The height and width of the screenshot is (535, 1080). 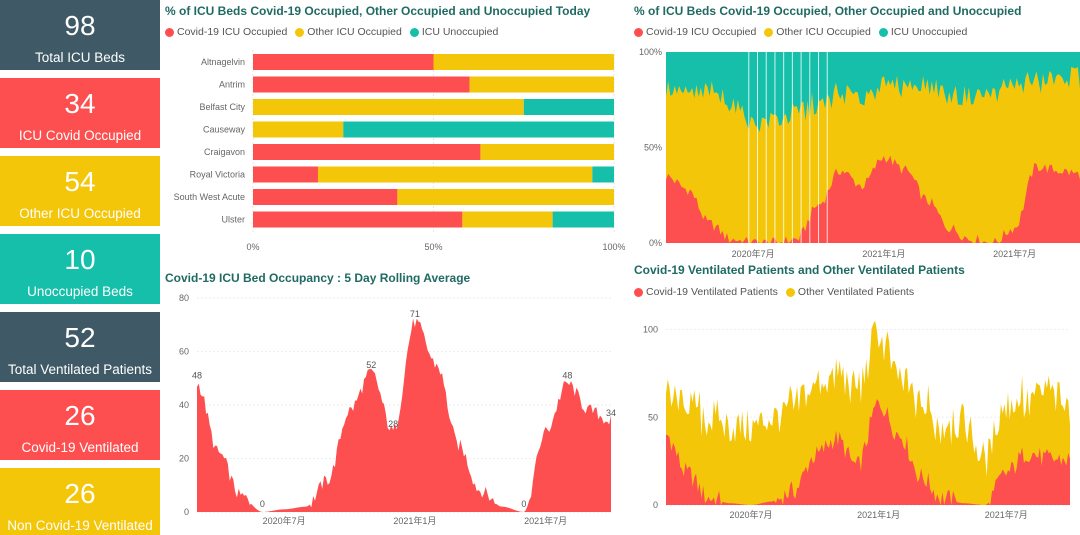 I want to click on y-tick-label: 80, so click(x=184, y=298).